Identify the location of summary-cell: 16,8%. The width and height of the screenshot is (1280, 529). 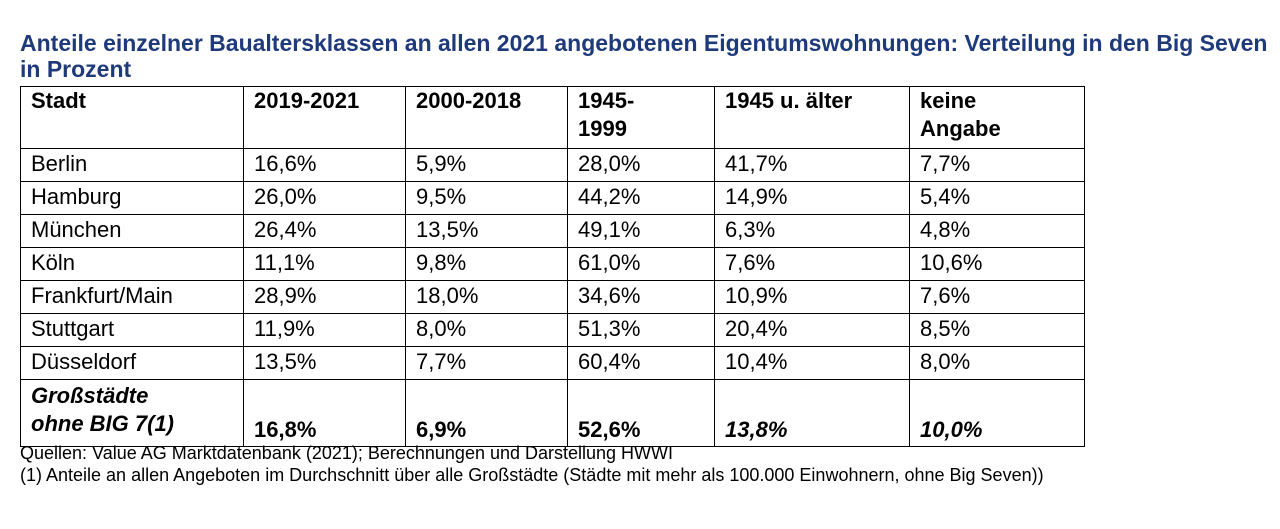
(324, 413).